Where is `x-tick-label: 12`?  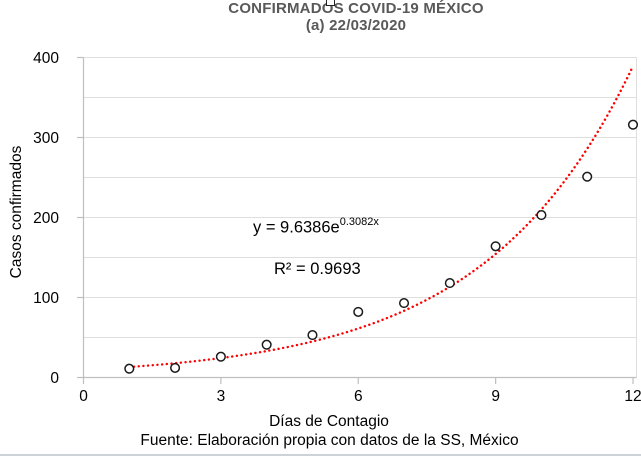 x-tick-label: 12 is located at coordinates (632, 396).